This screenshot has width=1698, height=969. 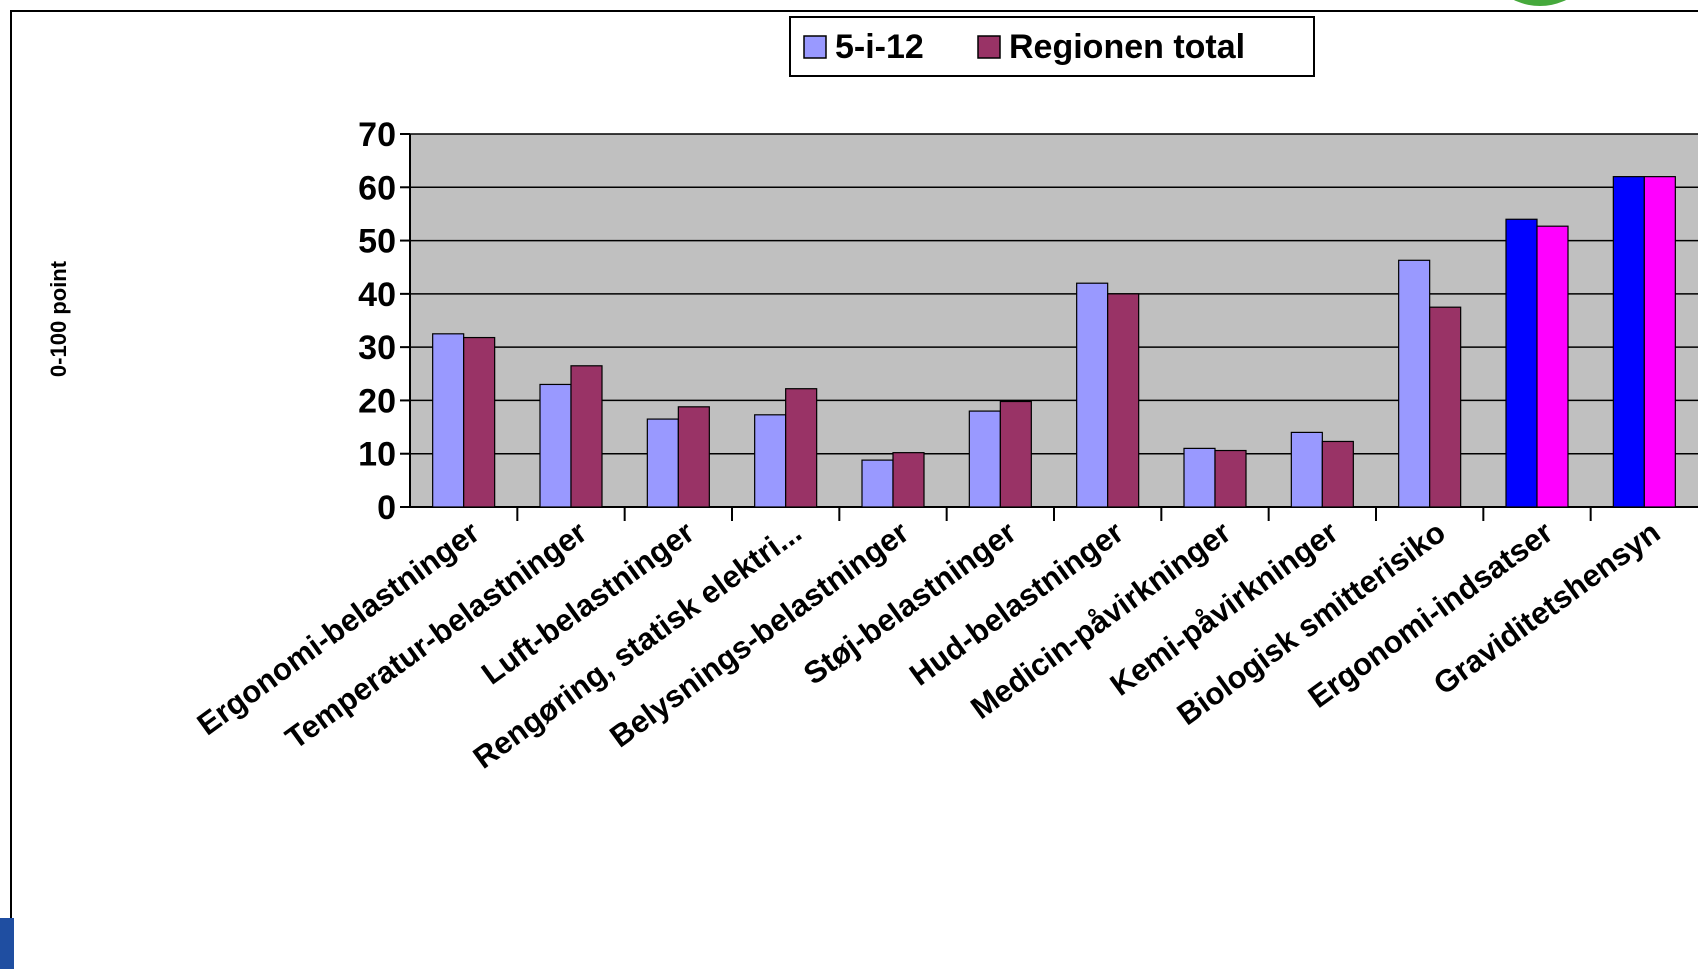 What do you see at coordinates (377, 348) in the screenshot?
I see `y-tick-label: 30` at bounding box center [377, 348].